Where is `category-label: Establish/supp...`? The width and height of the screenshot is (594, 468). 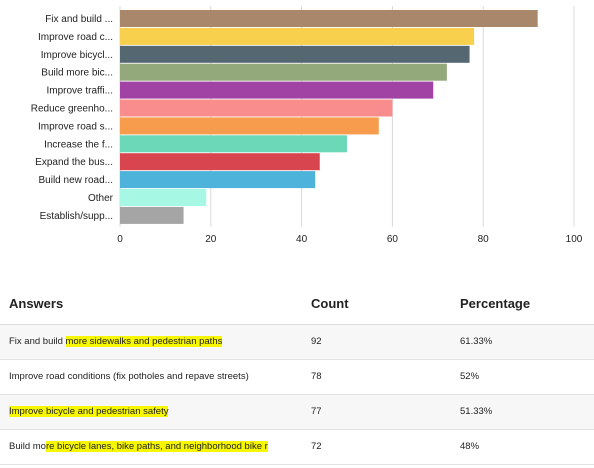
category-label: Establish/supp... is located at coordinates (76, 216).